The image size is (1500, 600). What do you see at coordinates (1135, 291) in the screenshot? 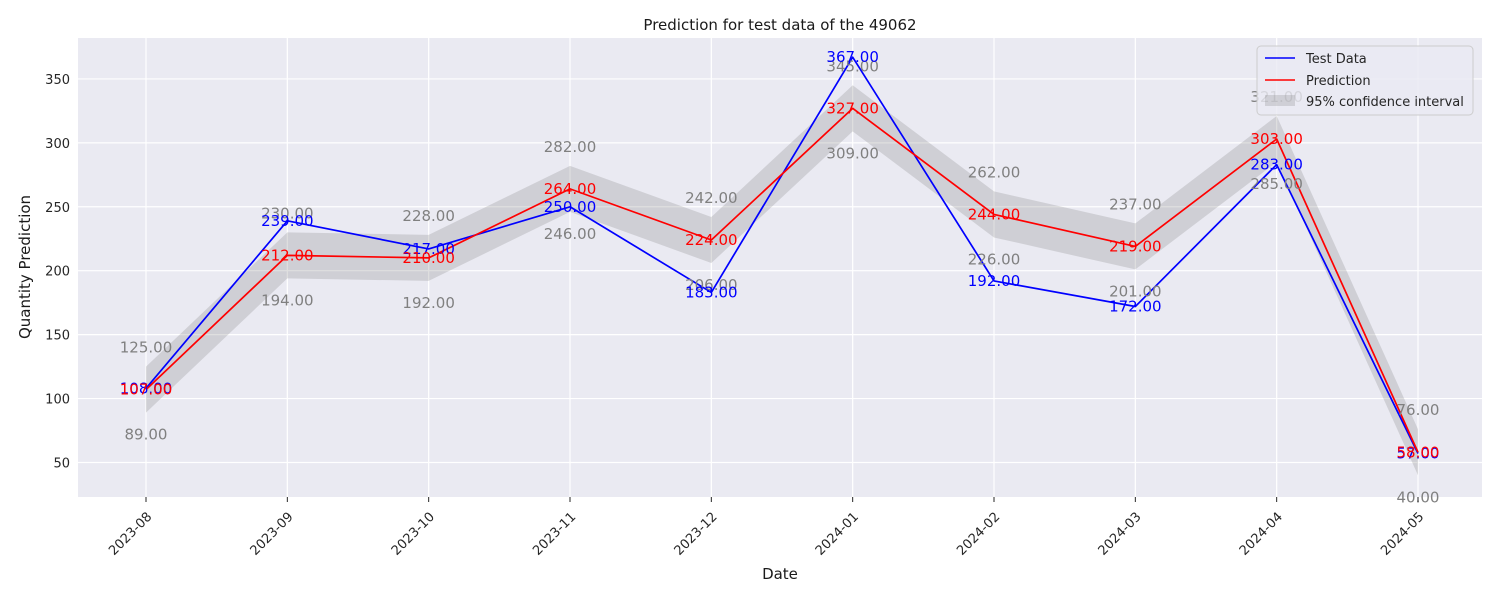
I see `ci-lower-label: 201.00` at bounding box center [1135, 291].